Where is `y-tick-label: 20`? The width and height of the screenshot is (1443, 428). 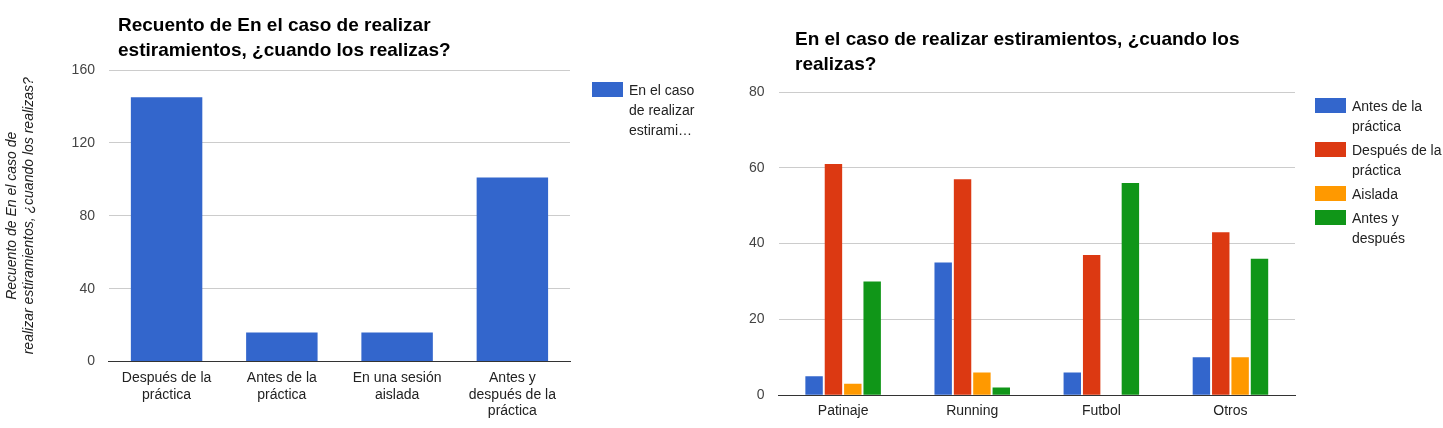 y-tick-label: 20 is located at coordinates (756, 318).